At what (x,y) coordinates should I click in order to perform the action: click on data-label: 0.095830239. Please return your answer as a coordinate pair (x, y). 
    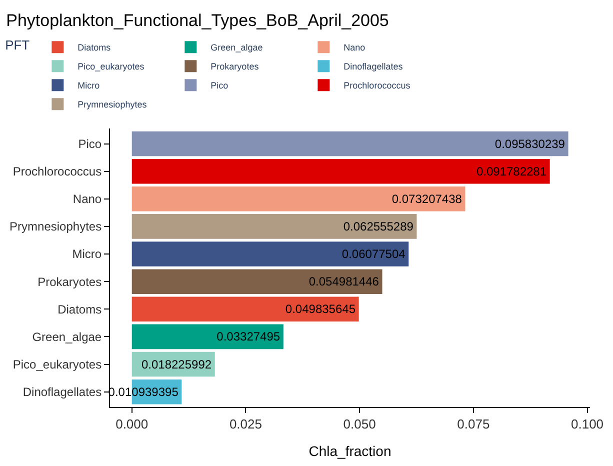
    Looking at the image, I should click on (530, 143).